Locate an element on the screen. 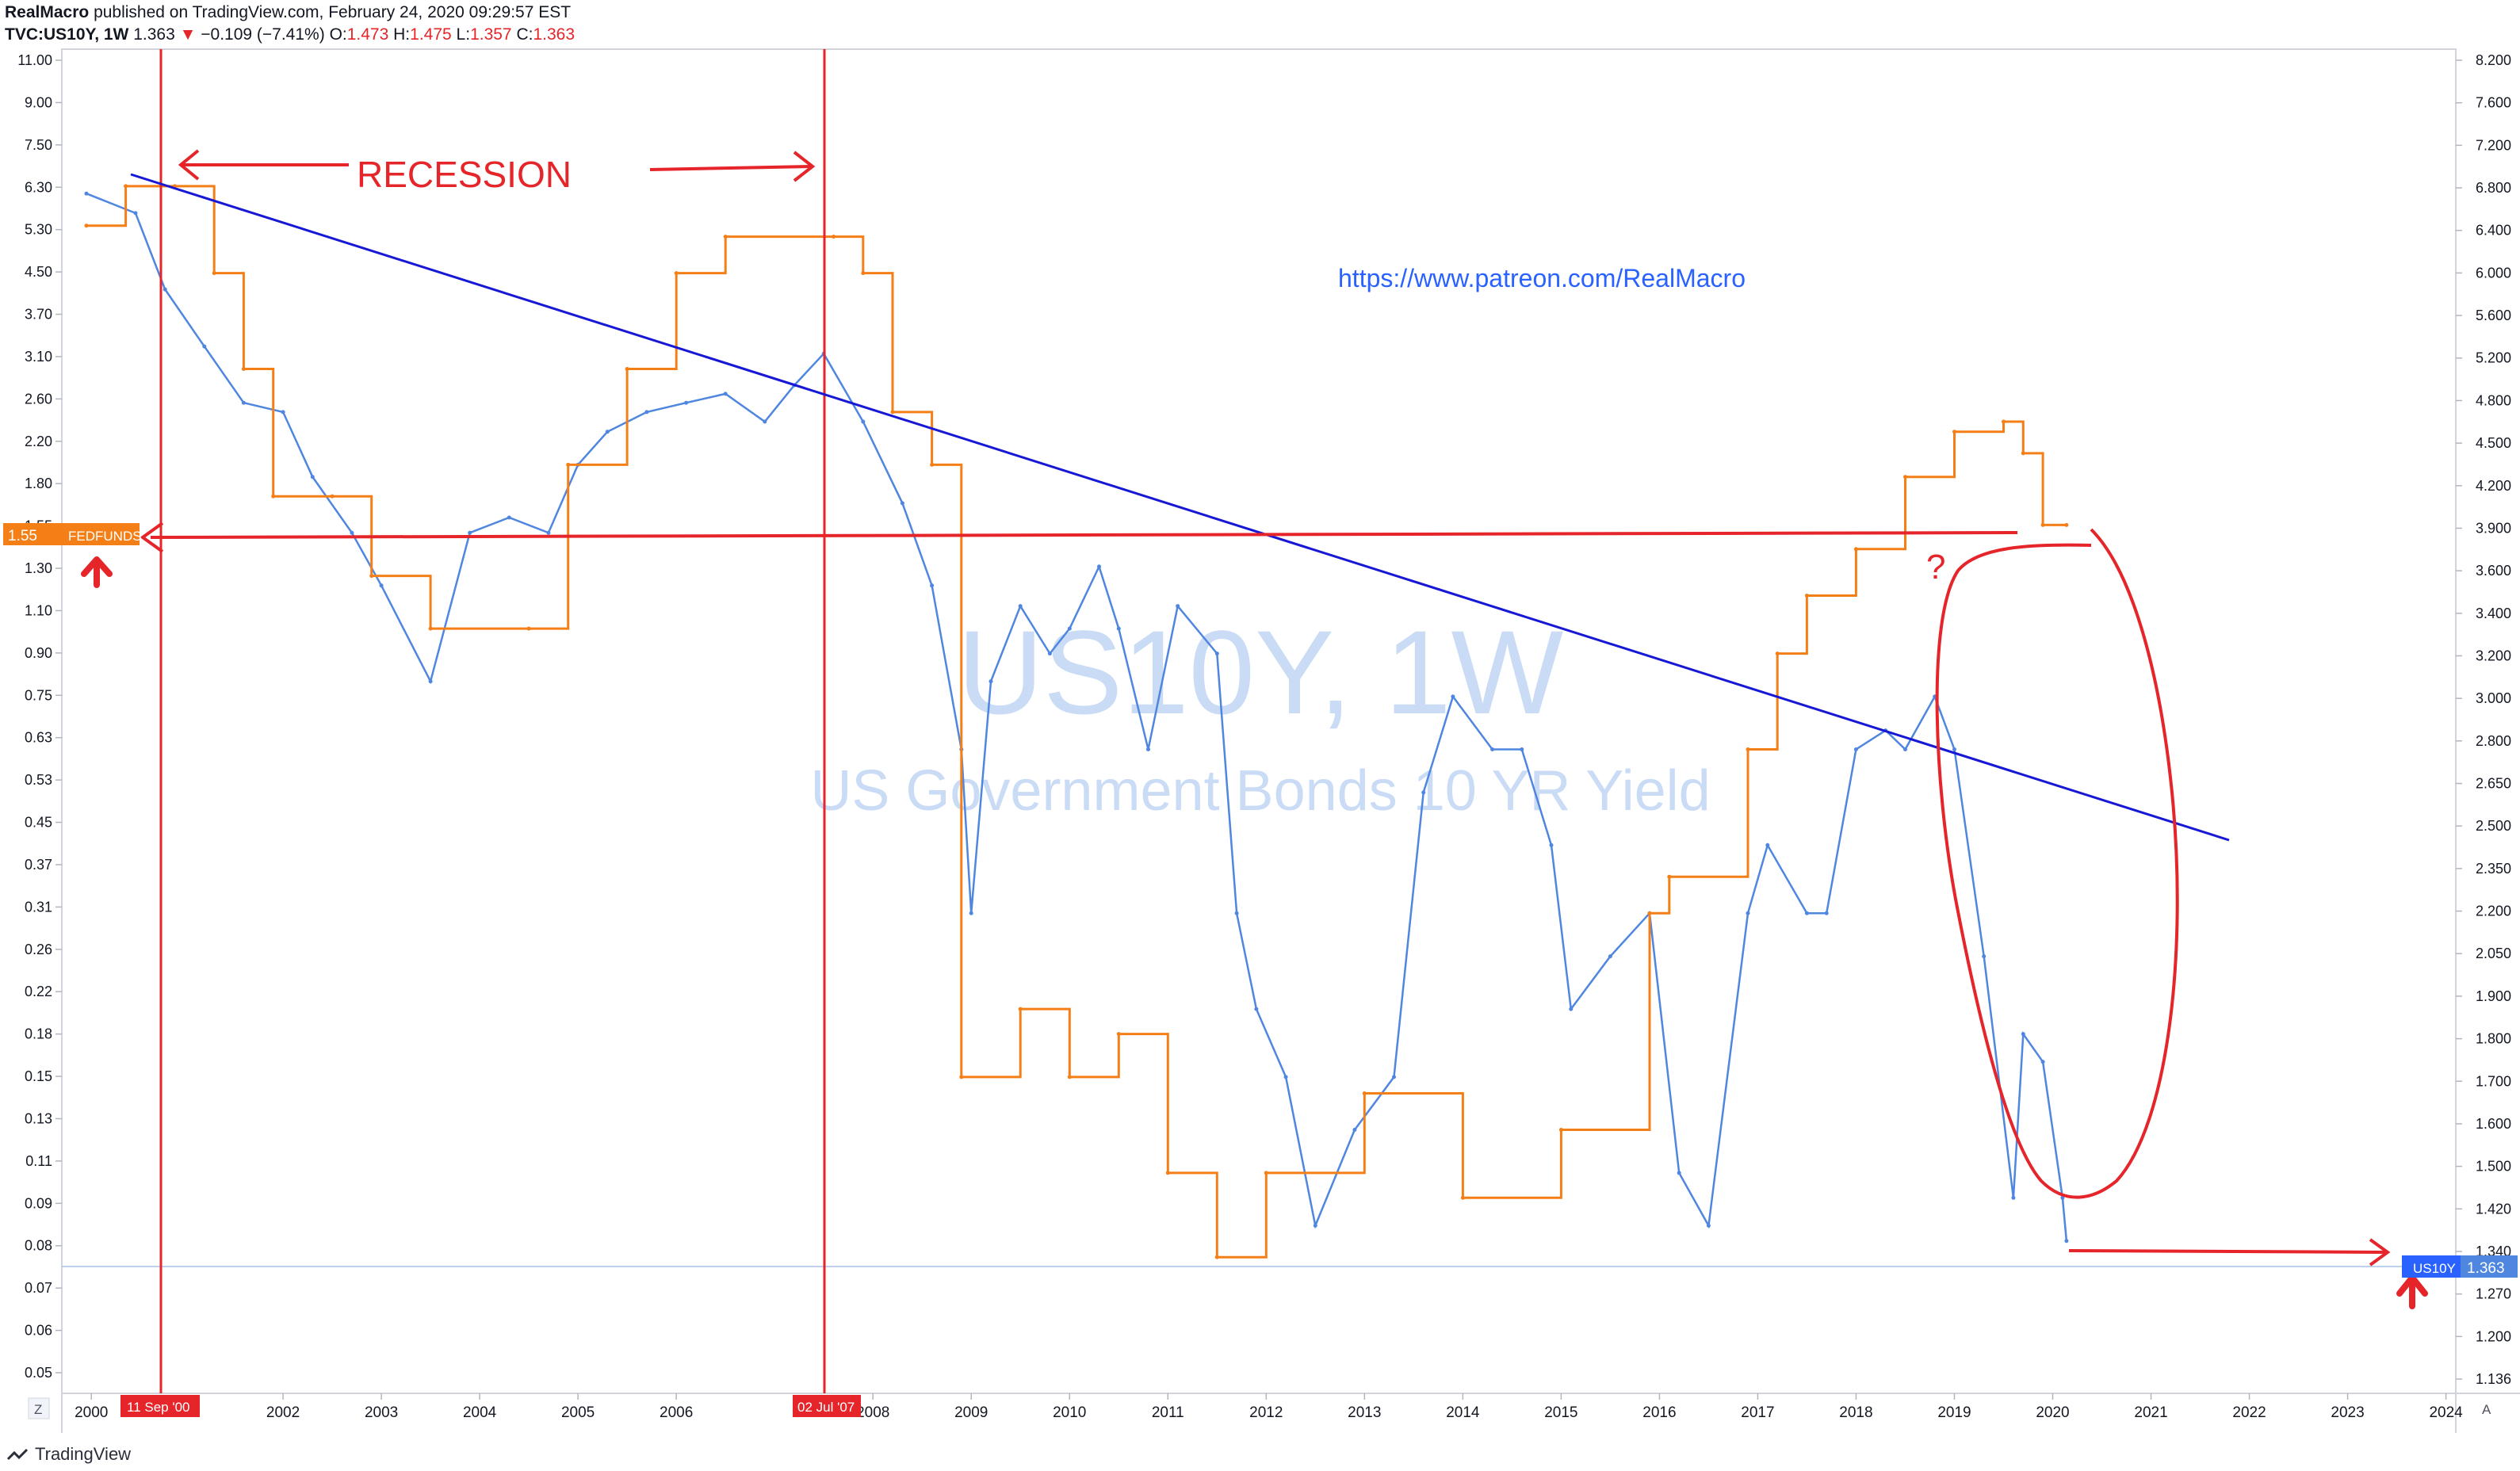  up-arrow-icon is located at coordinates (2412, 1291).